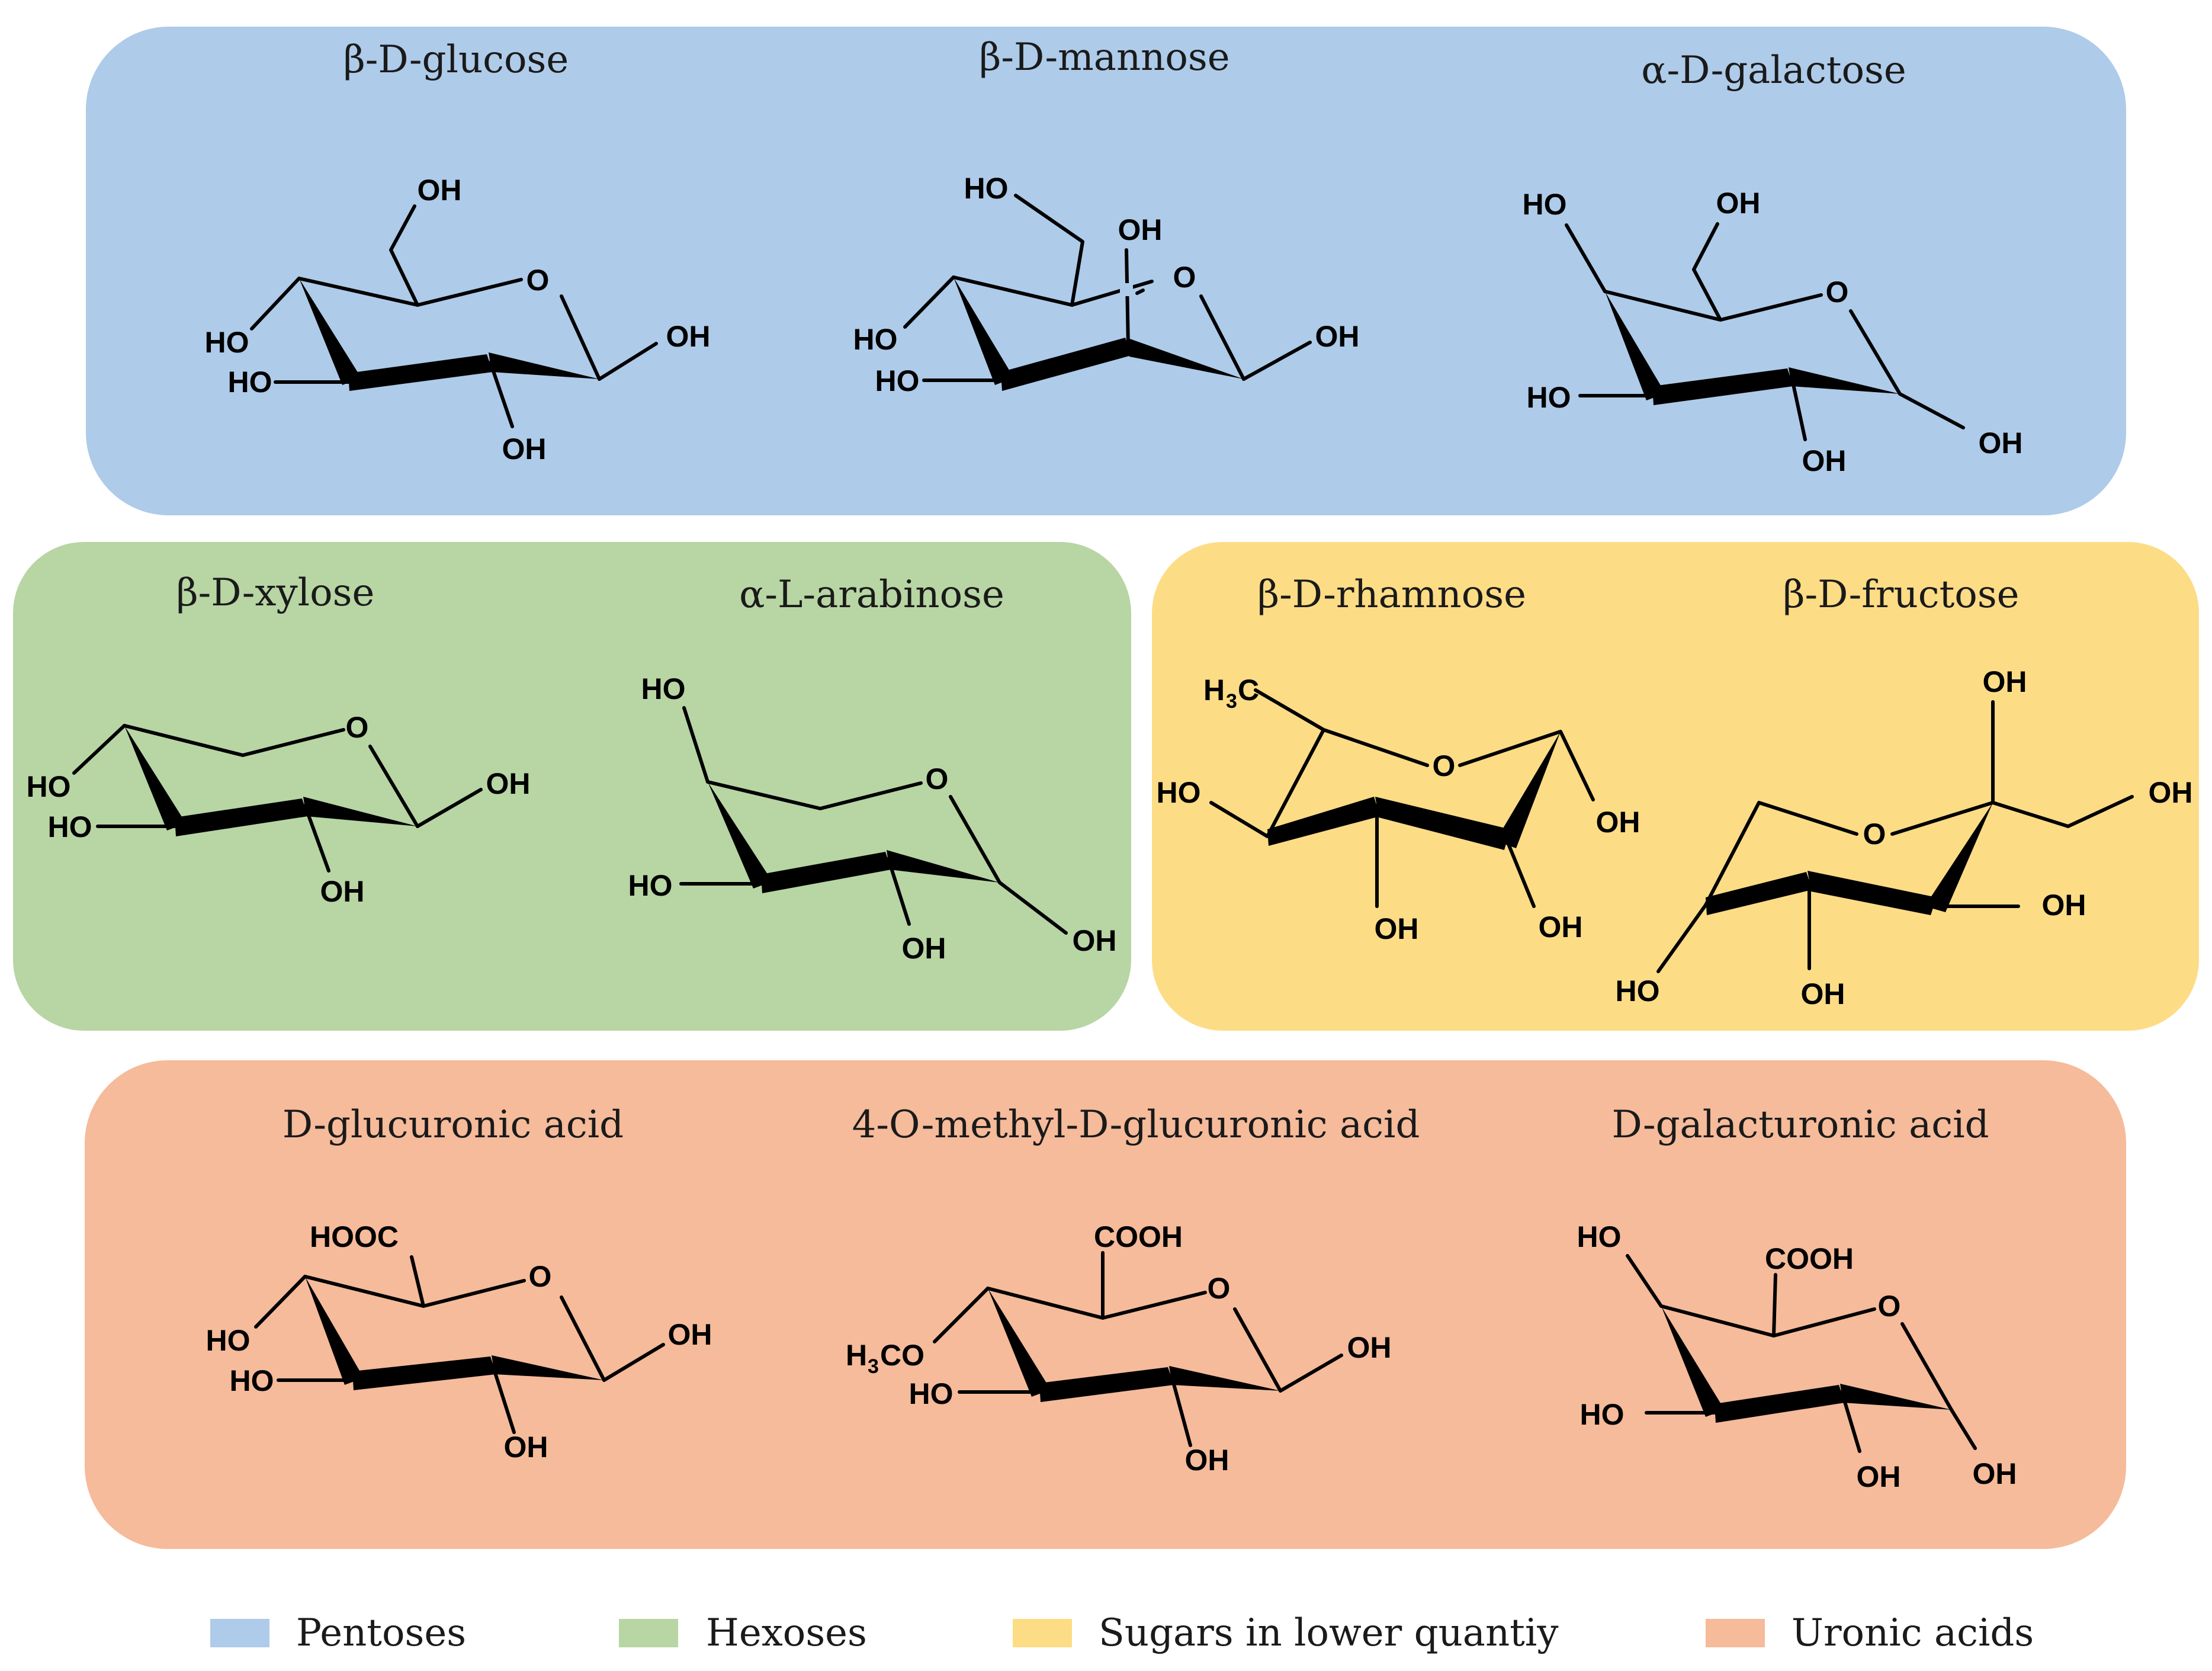  I want to click on methylglucuronic-label-6: HO, so click(931, 1393).